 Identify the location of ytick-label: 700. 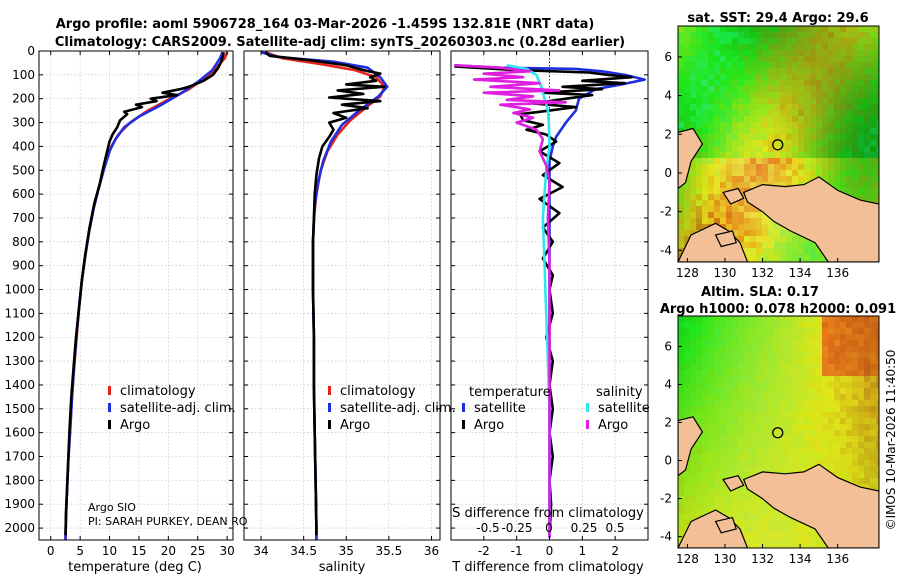
(23, 218).